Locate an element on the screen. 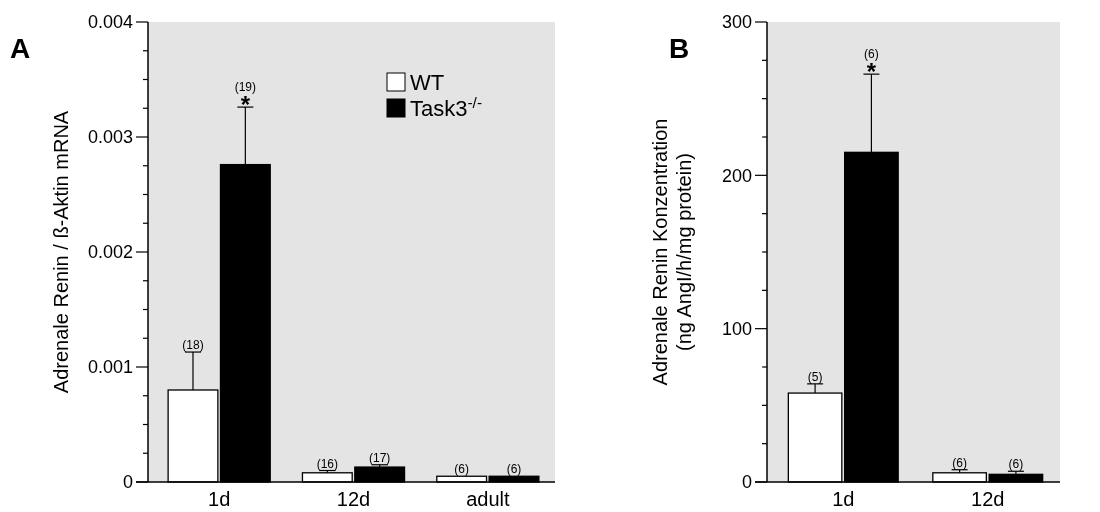  x-tick-label: adult is located at coordinates (488, 499).